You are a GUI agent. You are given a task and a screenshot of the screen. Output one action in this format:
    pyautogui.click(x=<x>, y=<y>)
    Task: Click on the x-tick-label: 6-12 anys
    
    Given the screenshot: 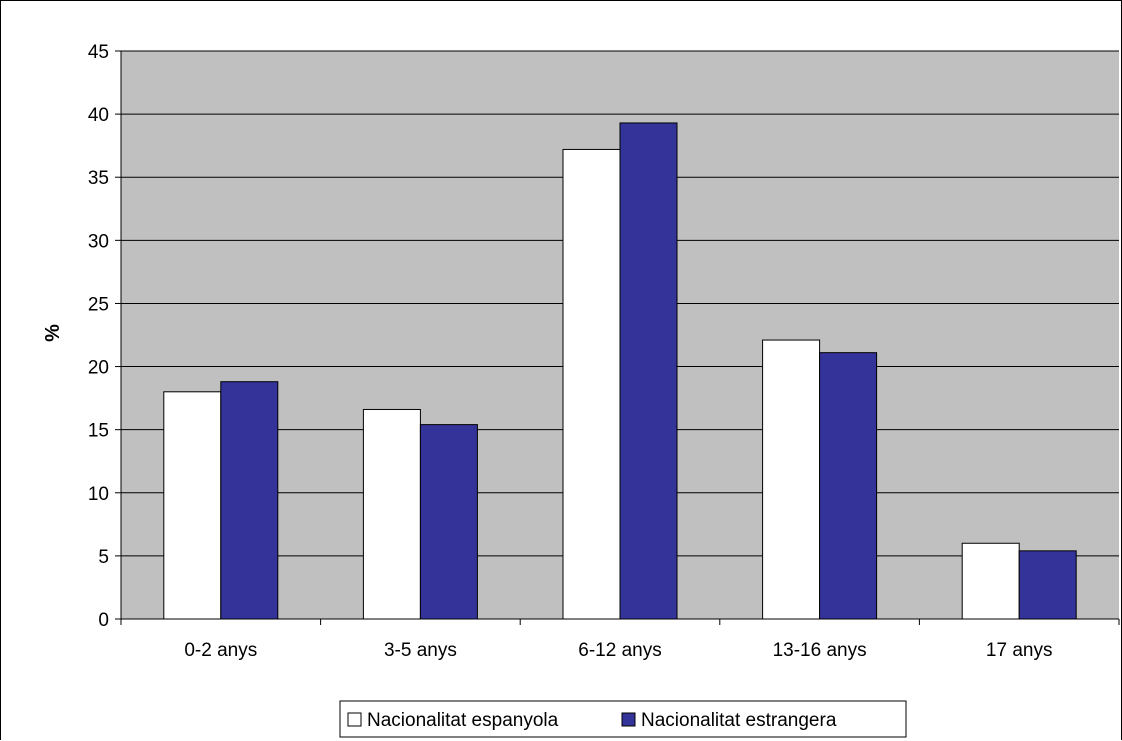 What is the action you would take?
    pyautogui.click(x=619, y=650)
    